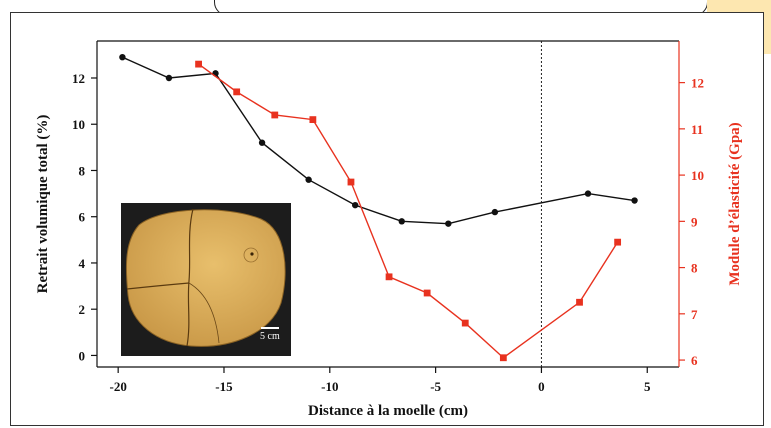  I want to click on scale-bar-label: 5 cm, so click(270, 336).